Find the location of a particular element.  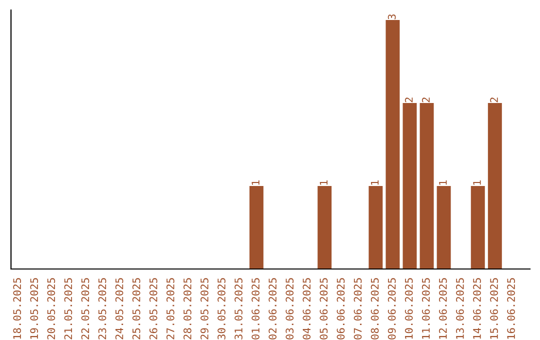

x-tick-label: 01.06.2025 is located at coordinates (256, 309).